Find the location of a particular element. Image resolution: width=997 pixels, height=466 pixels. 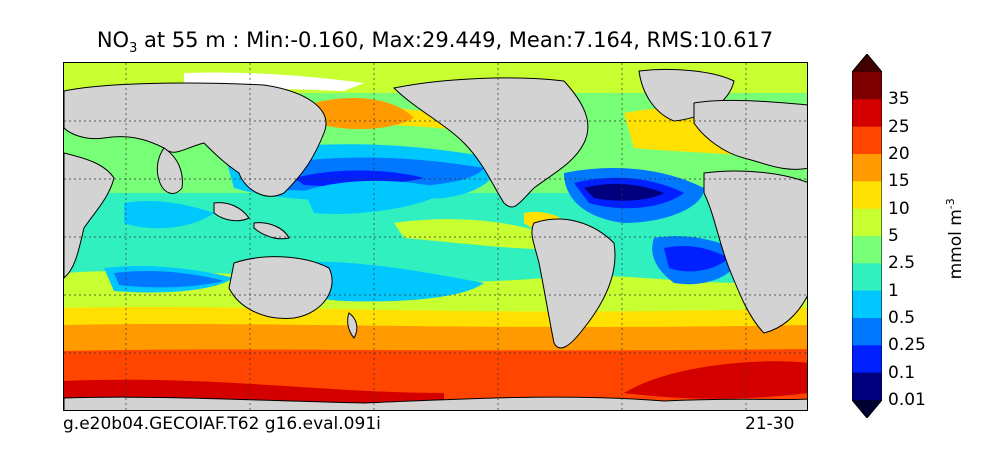

colorbar-top-arrow is located at coordinates (867, 63).